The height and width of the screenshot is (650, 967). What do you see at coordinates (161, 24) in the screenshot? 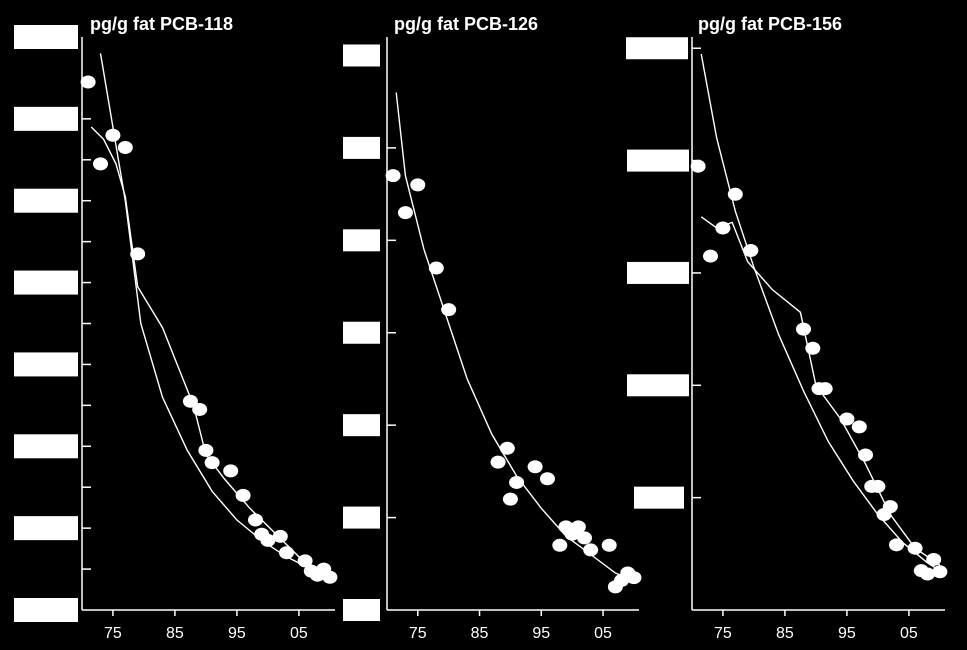
I see `panel-title: pg/g fat PCB-118` at bounding box center [161, 24].